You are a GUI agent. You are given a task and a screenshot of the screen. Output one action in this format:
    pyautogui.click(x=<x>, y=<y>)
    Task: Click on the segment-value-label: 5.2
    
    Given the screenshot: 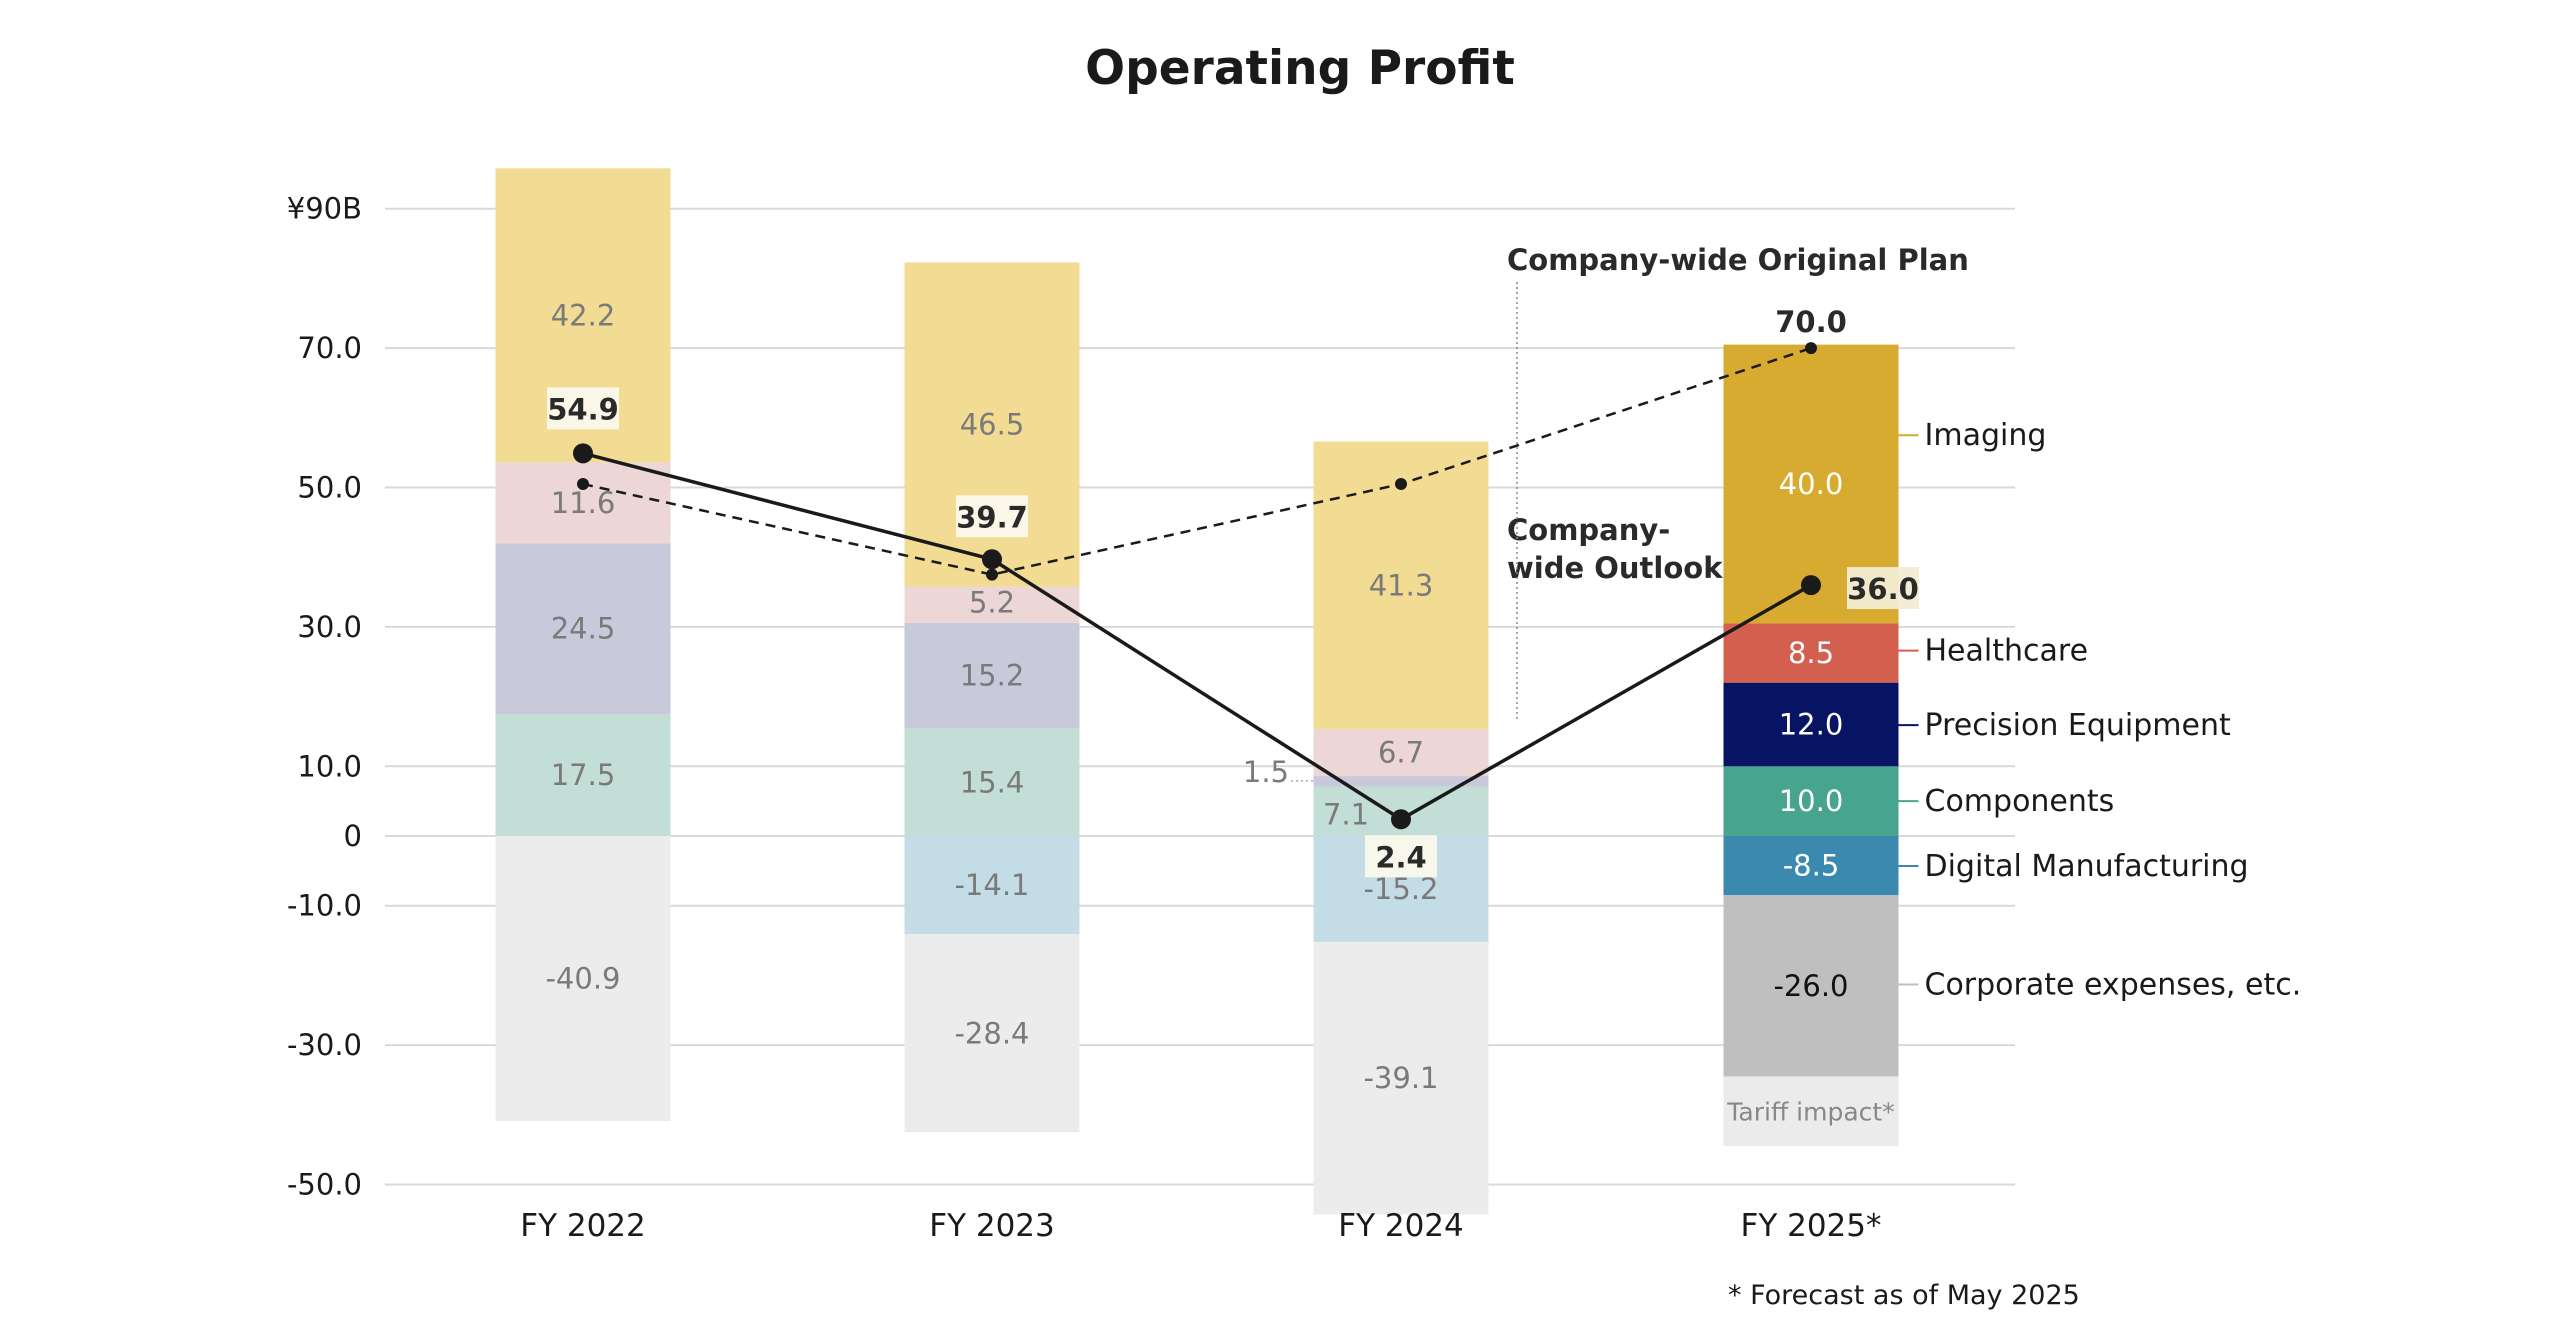 What is the action you would take?
    pyautogui.click(x=992, y=603)
    